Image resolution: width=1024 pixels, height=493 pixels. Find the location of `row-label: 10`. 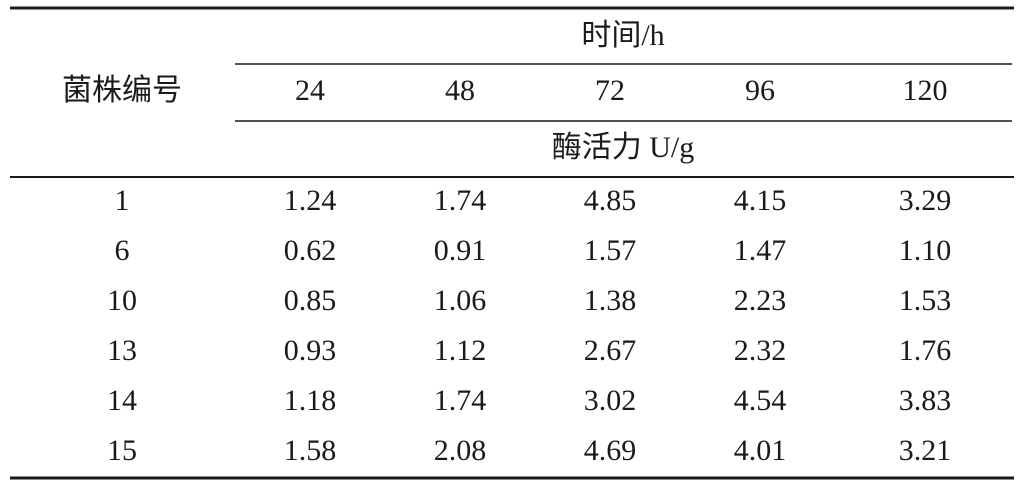

row-label: 10 is located at coordinates (122, 300).